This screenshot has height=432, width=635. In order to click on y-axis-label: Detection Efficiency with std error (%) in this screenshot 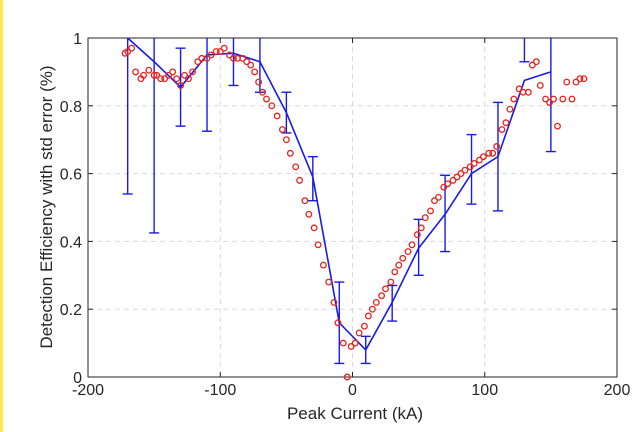, I will do `click(46, 206)`.